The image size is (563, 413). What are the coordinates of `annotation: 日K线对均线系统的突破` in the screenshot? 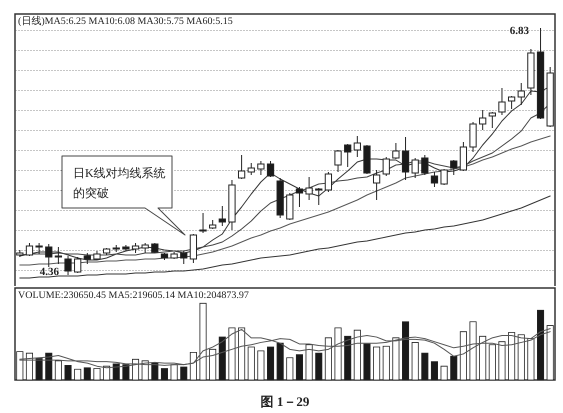 It's located at (119, 183).